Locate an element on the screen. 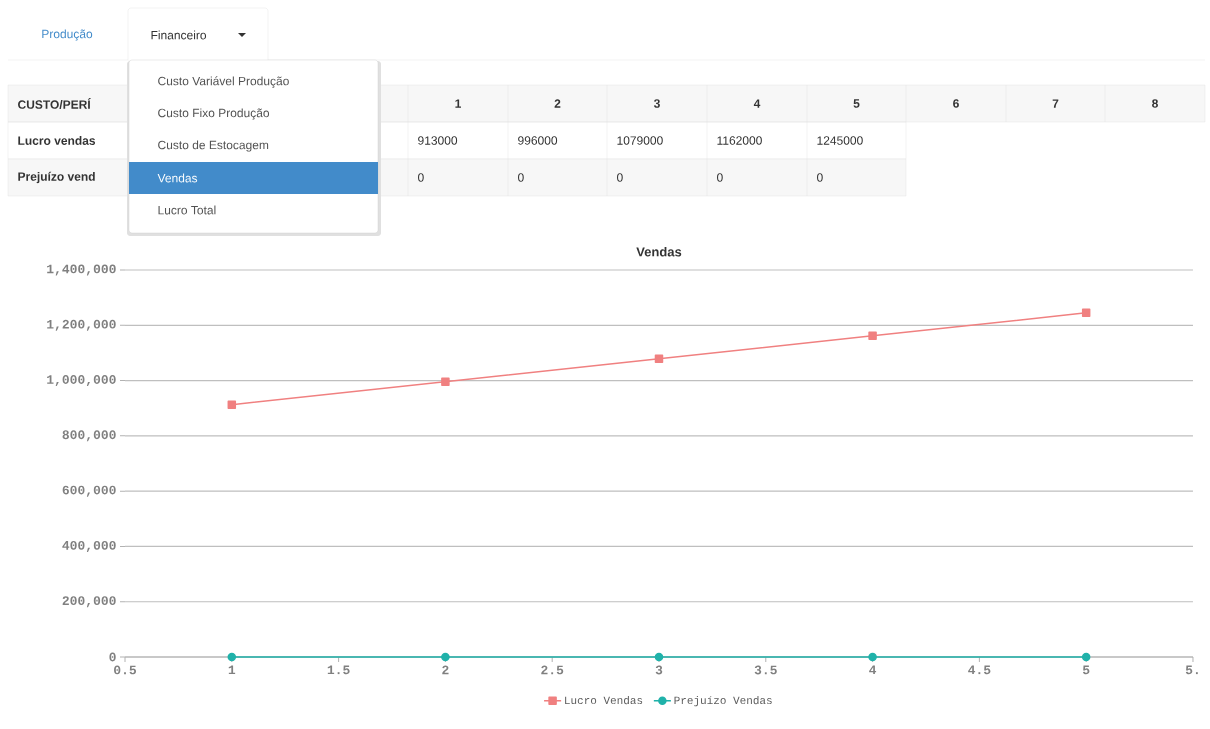 Image resolution: width=1210 pixels, height=729 pixels. text: 2 is located at coordinates (557, 103).